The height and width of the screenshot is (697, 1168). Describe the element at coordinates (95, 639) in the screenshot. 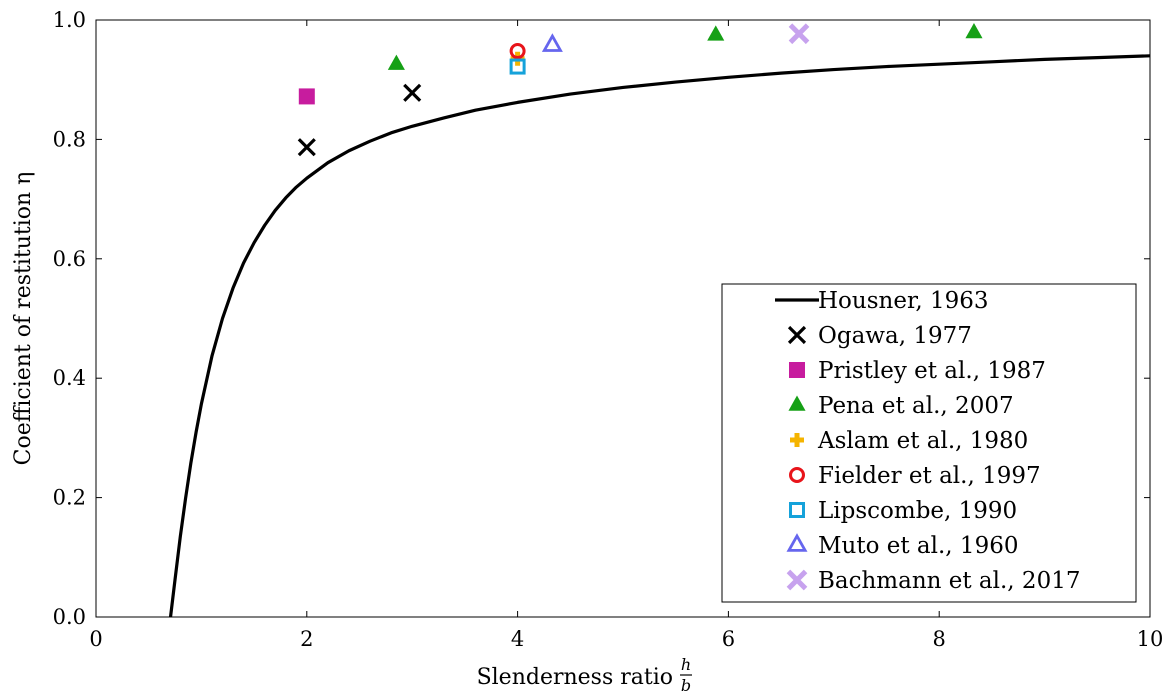

I see `x-tick-label: 0` at that location.